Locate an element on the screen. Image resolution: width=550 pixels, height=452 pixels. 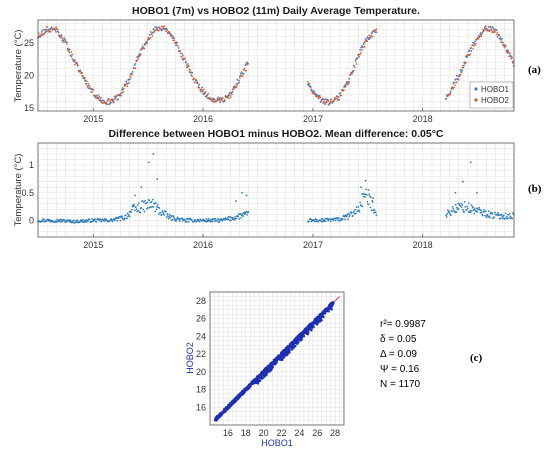
panel-a-y-axis-label: Temperature (°C) is located at coordinates (18, 66).